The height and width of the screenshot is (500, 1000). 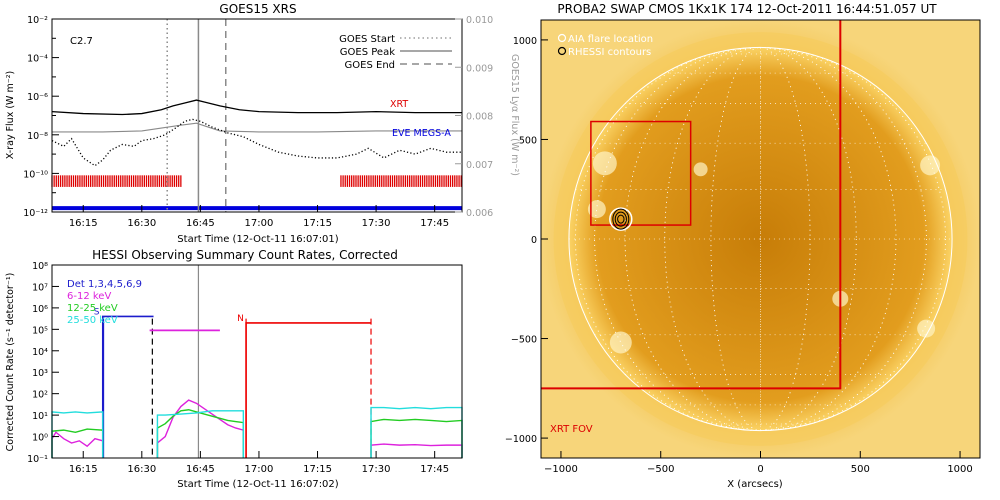 I want to click on hessi-ytick-label: 10³, so click(x=40, y=373).